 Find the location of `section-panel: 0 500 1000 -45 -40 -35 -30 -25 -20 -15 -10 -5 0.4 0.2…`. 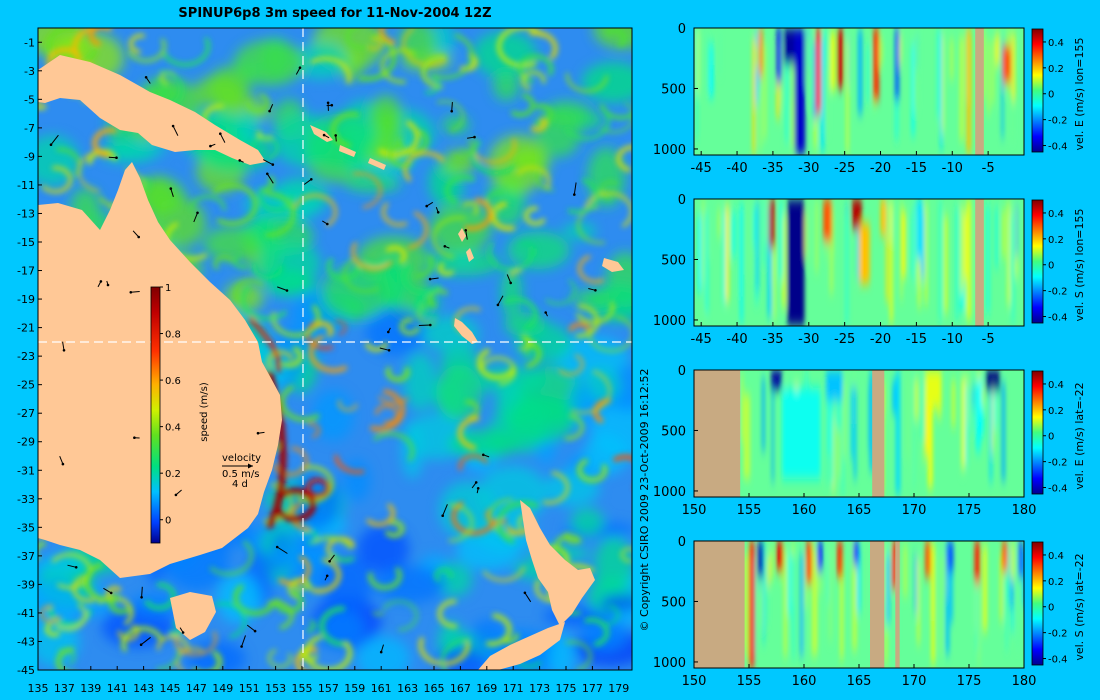

section-panel: 0 500 1000 -45 -40 -35 -30 -25 -20 -15 -10 -5 0.4 0.2… is located at coordinates (869, 99).